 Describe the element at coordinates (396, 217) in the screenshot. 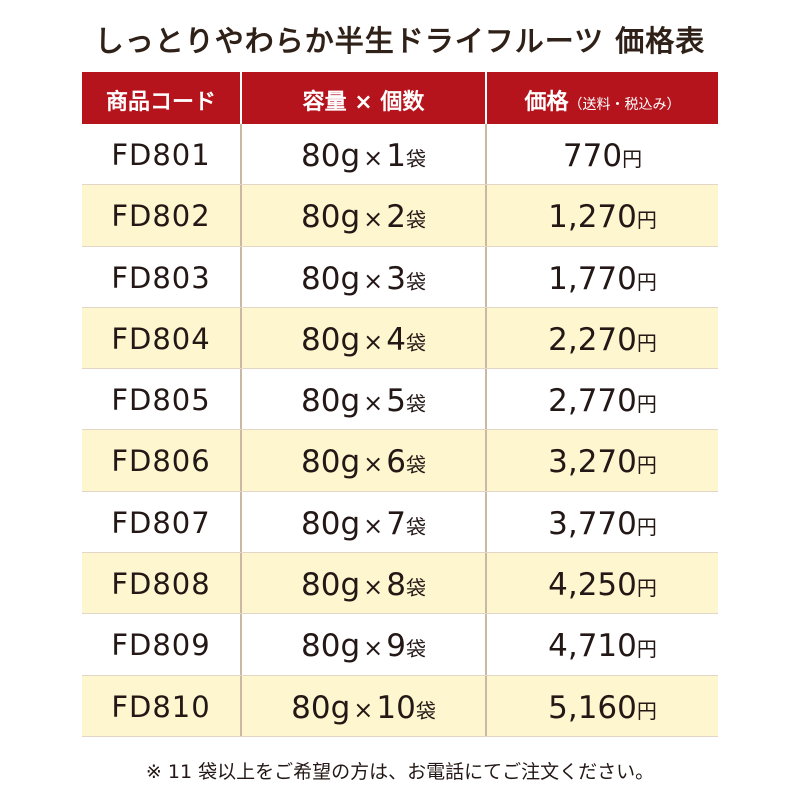

I see `count: 2` at that location.